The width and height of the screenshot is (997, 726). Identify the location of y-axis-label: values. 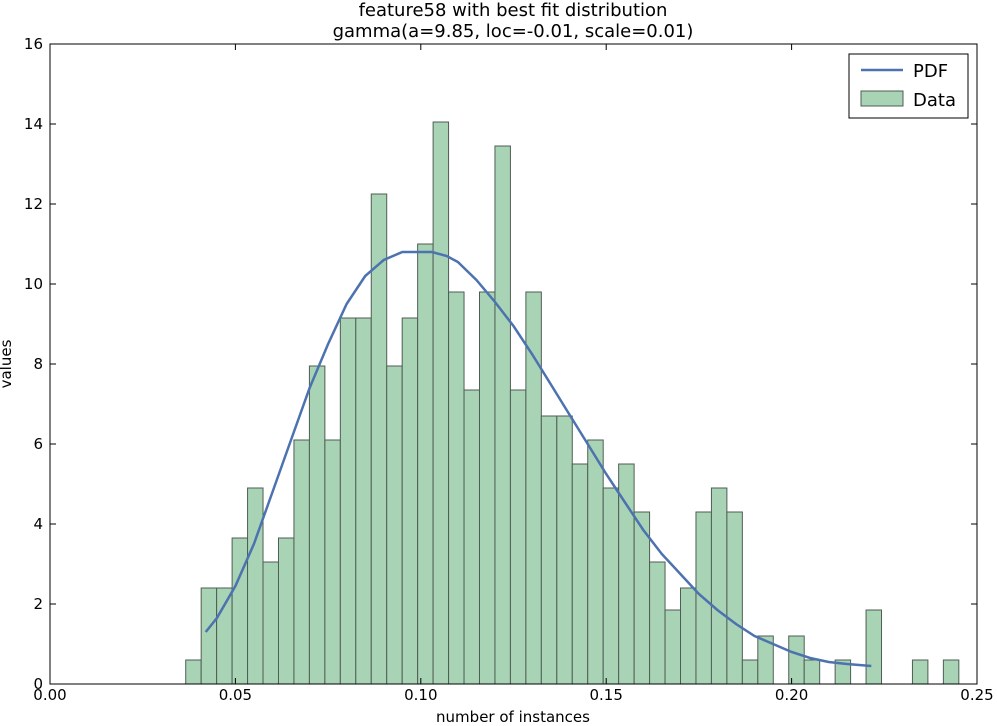
(7, 363).